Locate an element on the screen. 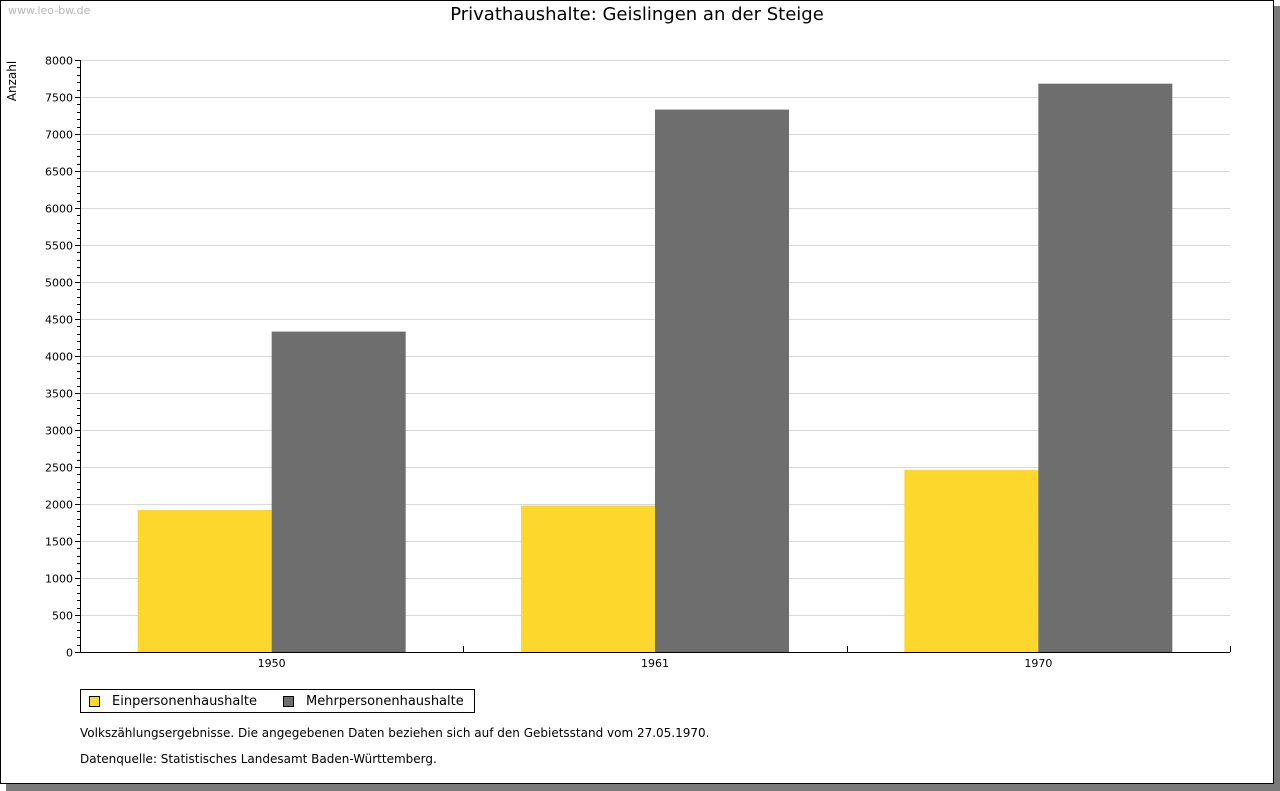 Image resolution: width=1280 pixels, height=791 pixels. y-axis-label: Anzahl is located at coordinates (12, 81).